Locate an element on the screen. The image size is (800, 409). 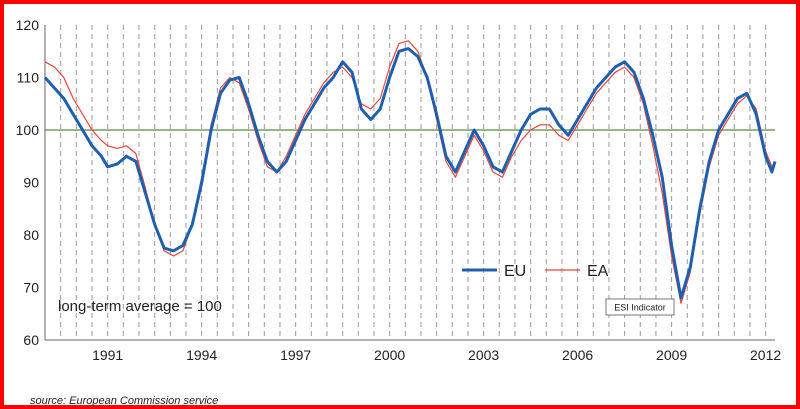
x-tick-label: 2000 is located at coordinates (389, 355).